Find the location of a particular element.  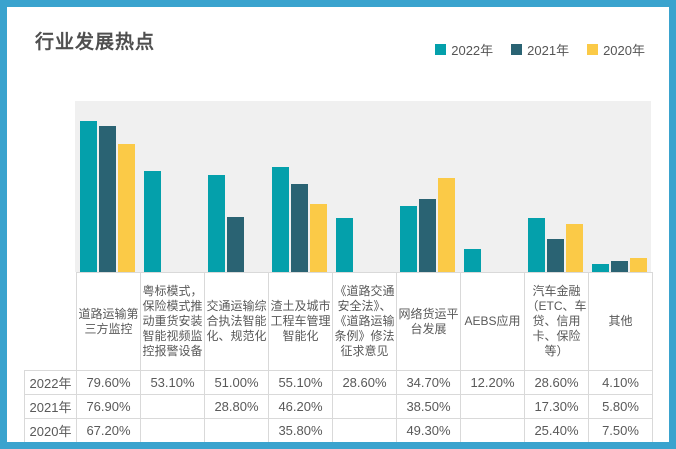

row-label: 2022年 is located at coordinates (50, 382).